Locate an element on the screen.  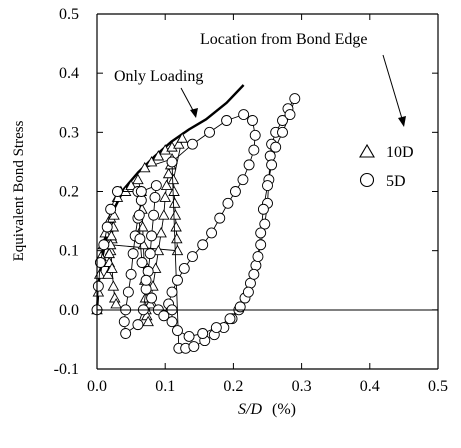
x-tick-label: 0.5 is located at coordinates (438, 386).